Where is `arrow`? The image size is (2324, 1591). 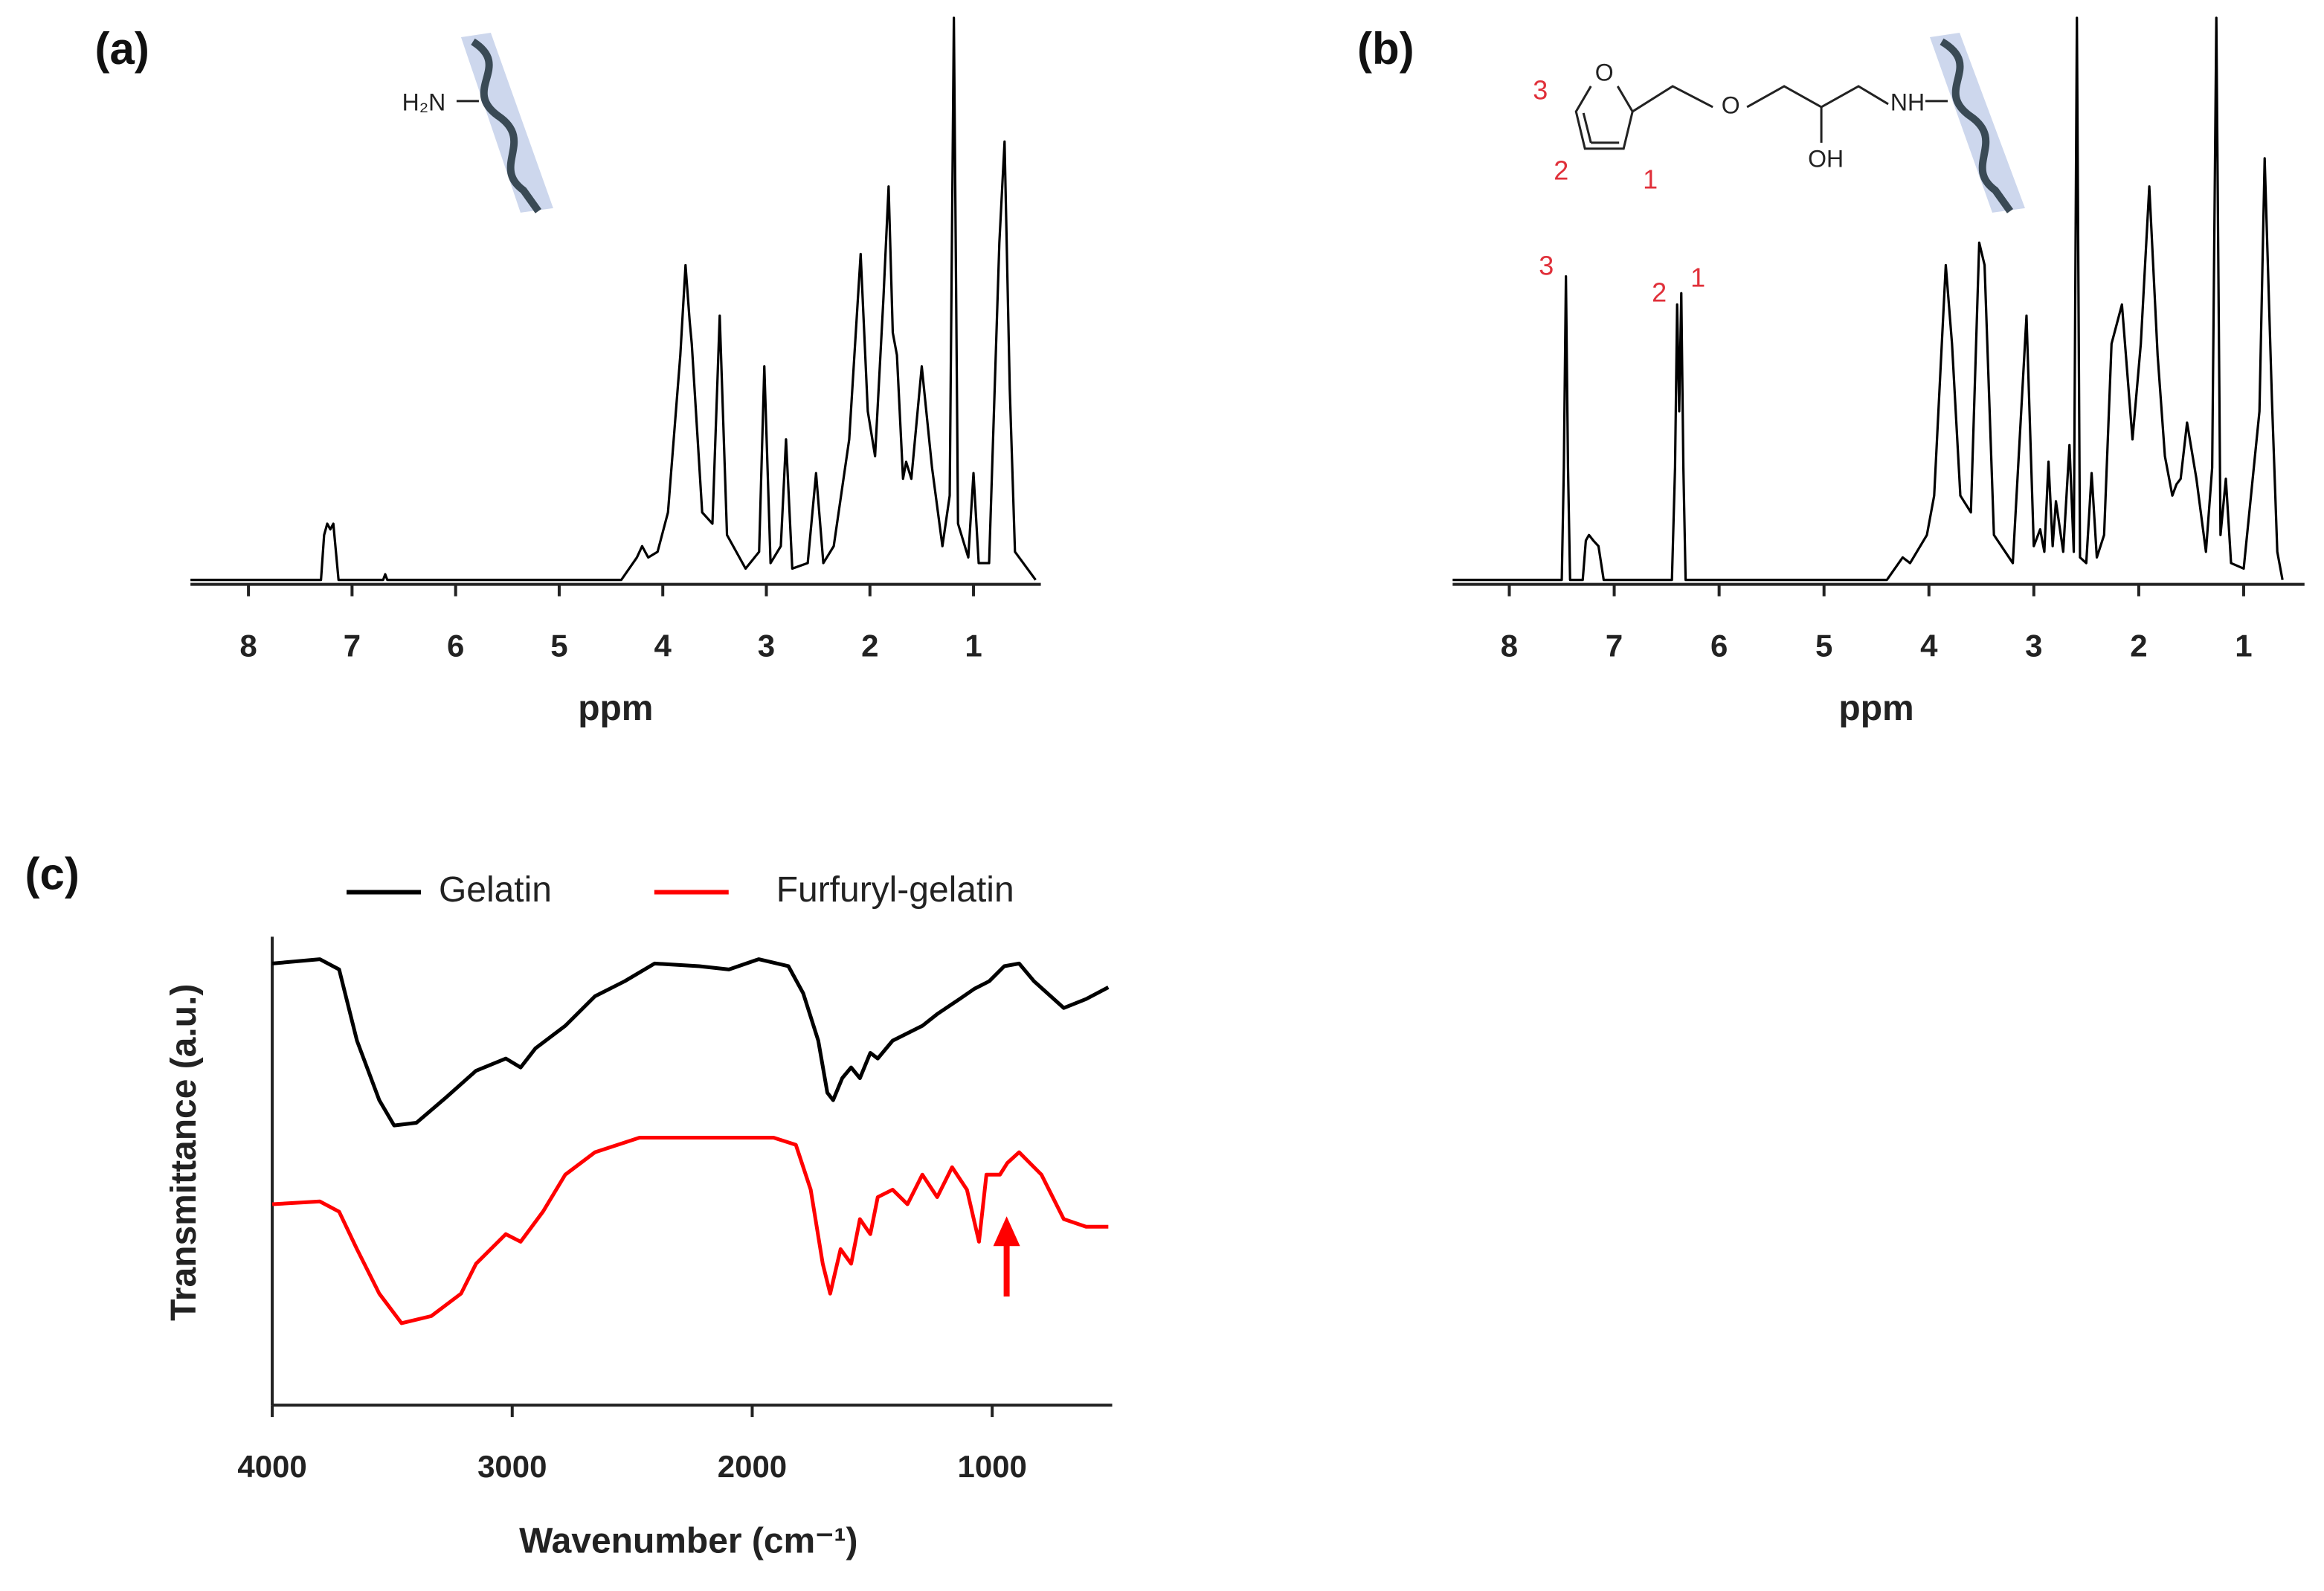
arrow is located at coordinates (1006, 1257).